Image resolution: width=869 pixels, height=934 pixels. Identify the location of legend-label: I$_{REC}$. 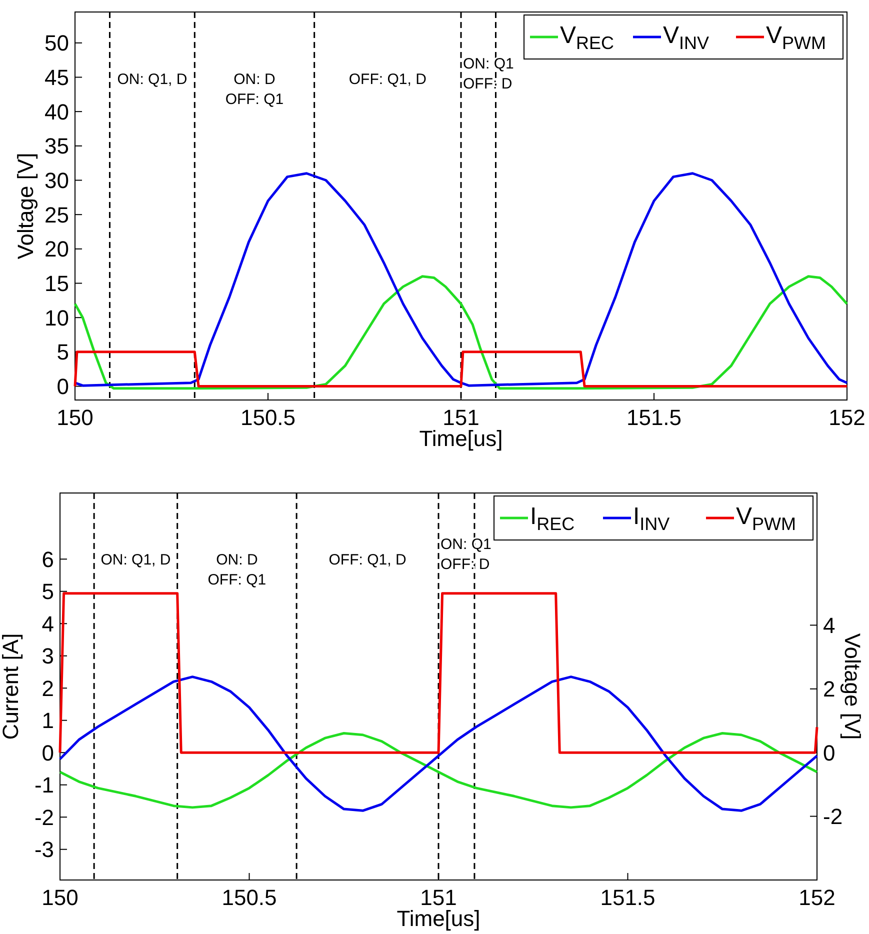
(552, 518).